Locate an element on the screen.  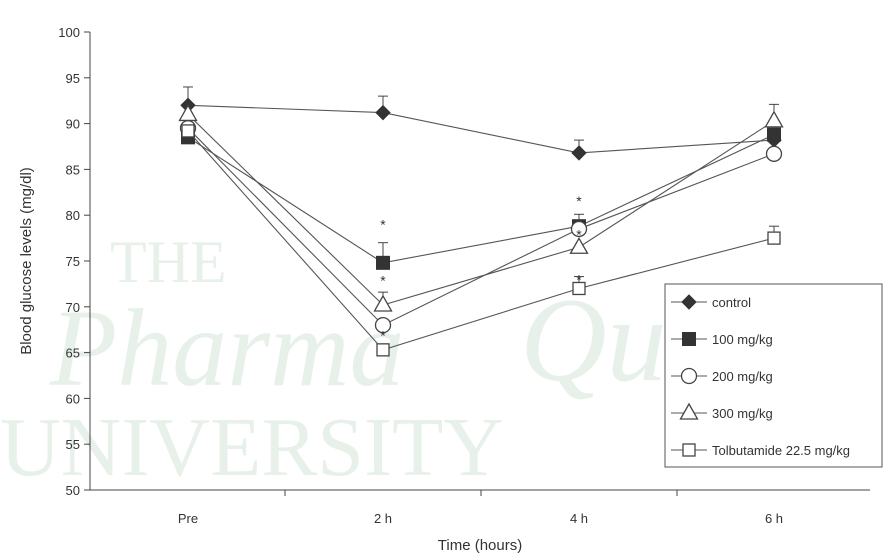
y-tick-label: 100 is located at coordinates (69, 32).